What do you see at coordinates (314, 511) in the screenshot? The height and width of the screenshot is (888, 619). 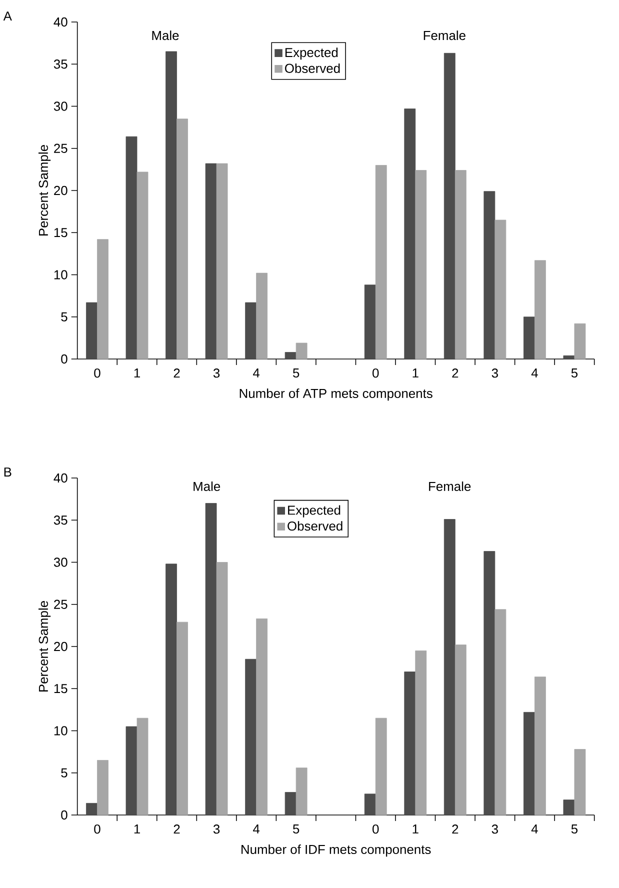 I see `legend-label: Expected` at bounding box center [314, 511].